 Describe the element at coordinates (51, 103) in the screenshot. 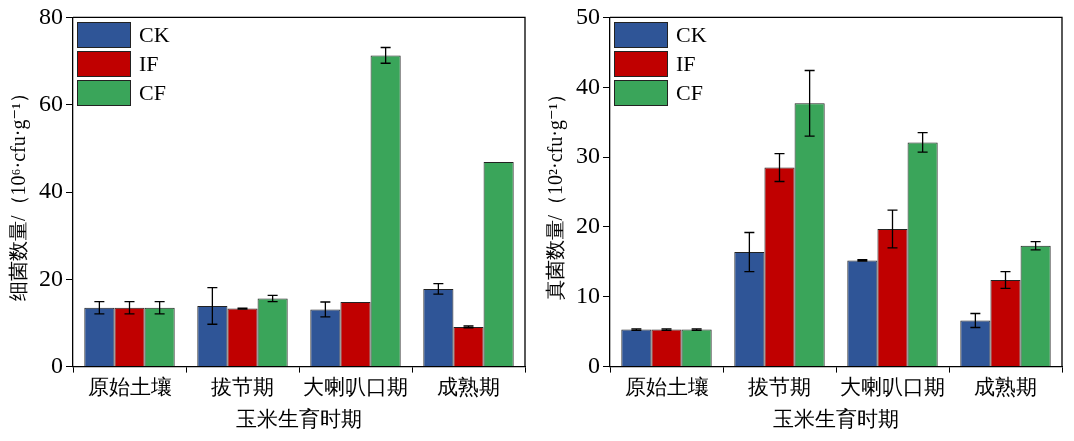

I see `y-tick-label: 60` at that location.